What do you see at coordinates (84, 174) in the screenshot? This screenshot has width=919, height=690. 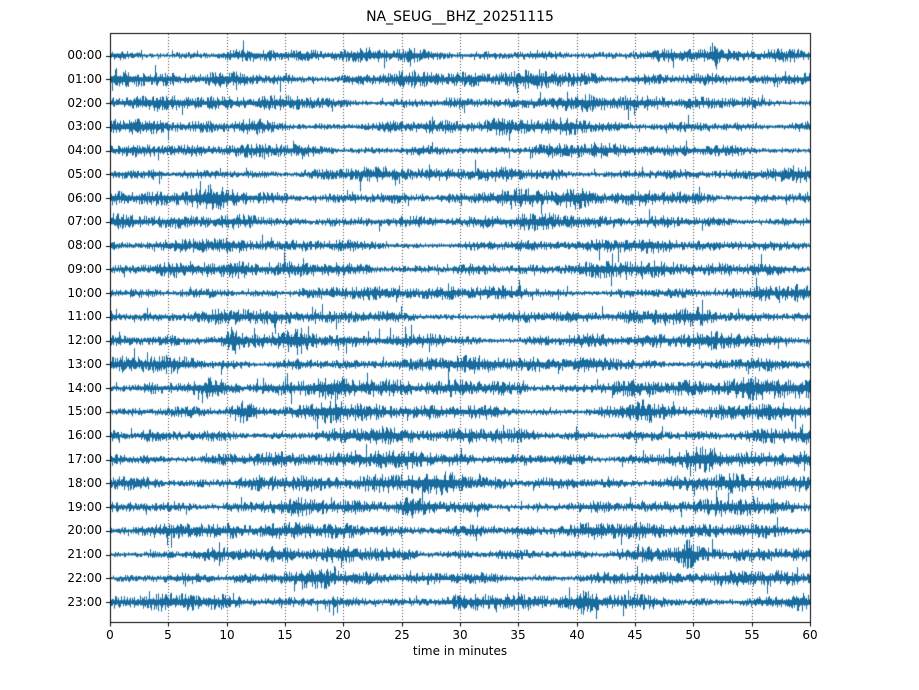 I see `y-tick-label: 05:00` at bounding box center [84, 174].